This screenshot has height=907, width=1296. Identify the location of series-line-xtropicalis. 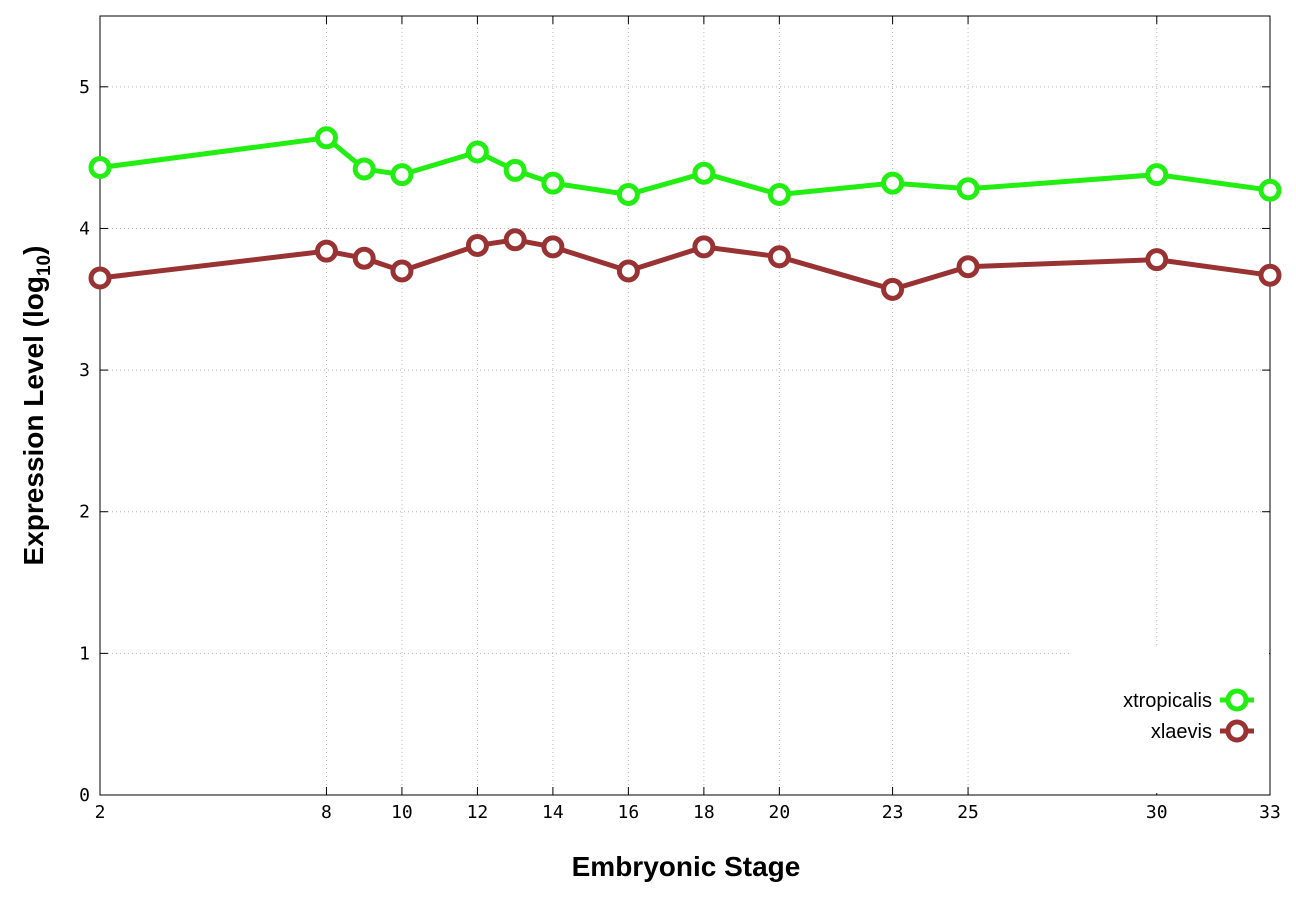
(685, 166).